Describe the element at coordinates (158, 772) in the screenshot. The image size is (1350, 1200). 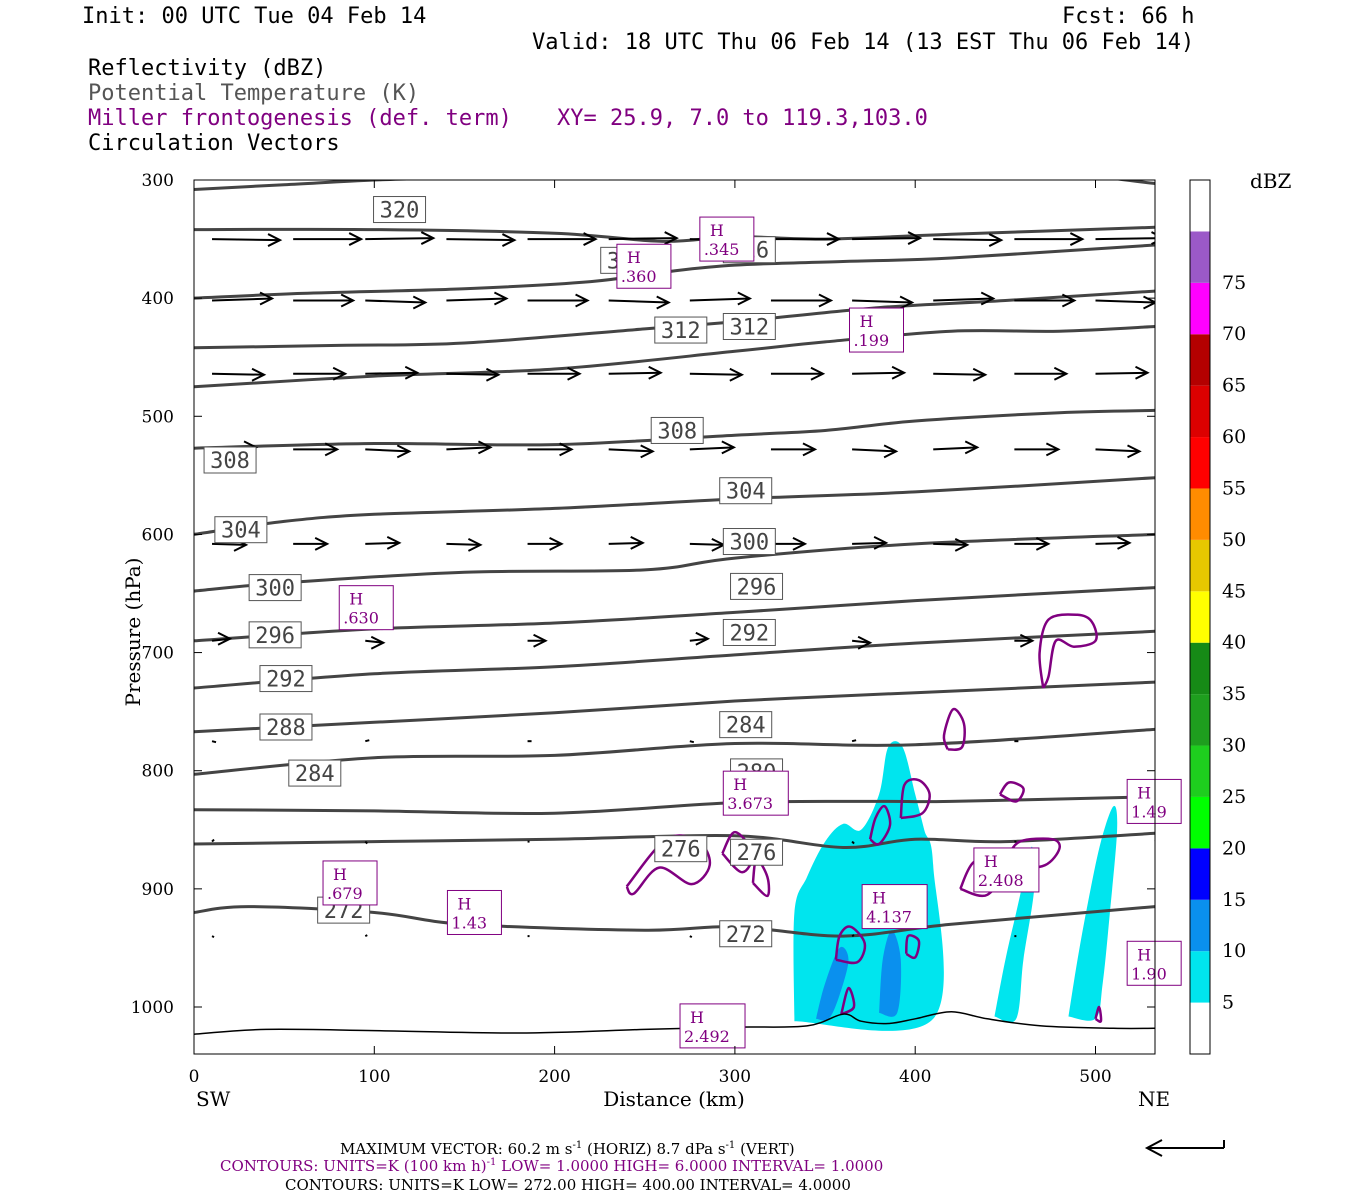
I see `y-tick-label: 800` at that location.